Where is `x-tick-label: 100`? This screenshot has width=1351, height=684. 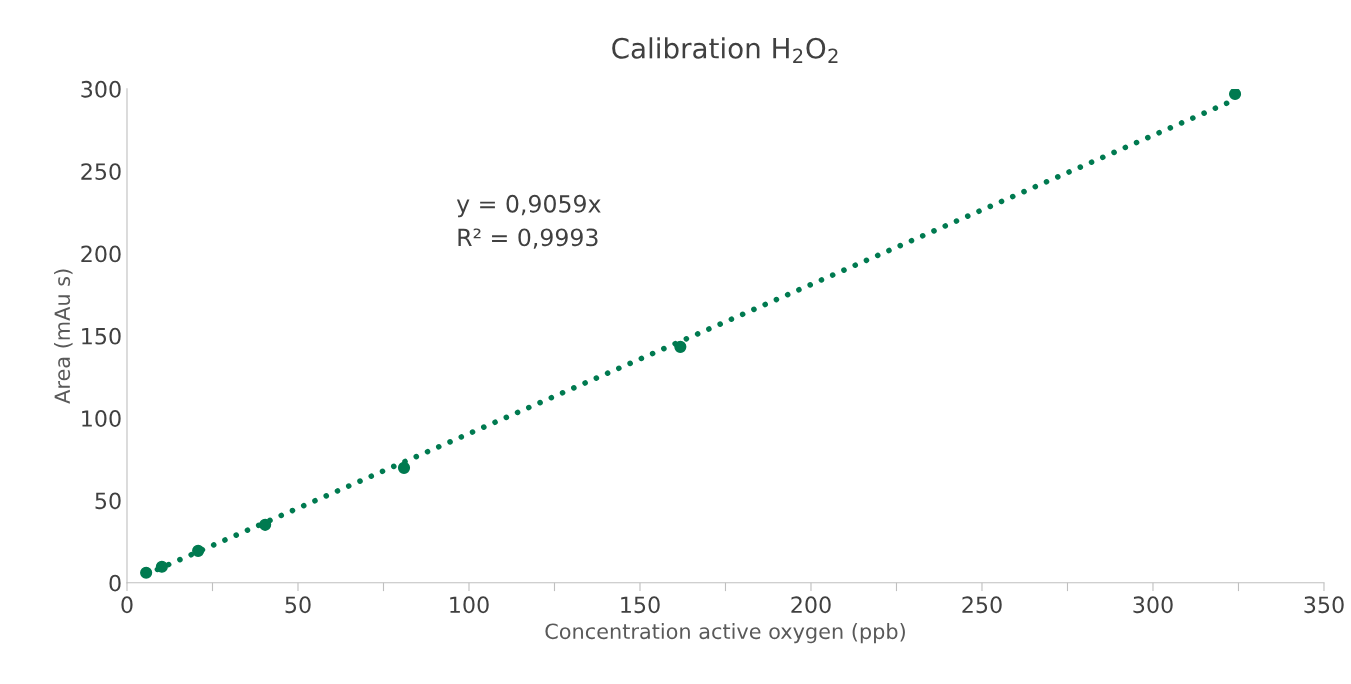
x-tick-label: 100 is located at coordinates (469, 605).